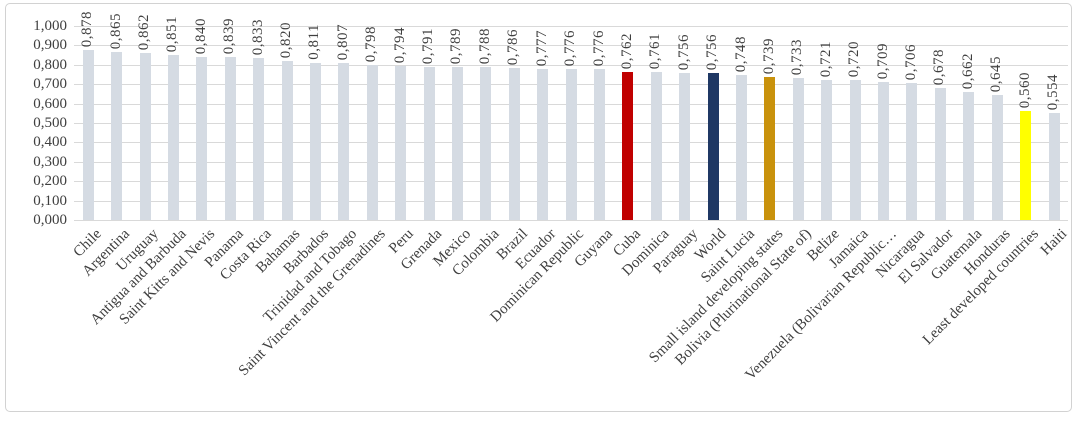 The height and width of the screenshot is (426, 1078). Describe the element at coordinates (200, 35) in the screenshot. I see `bar-value-label: 0,840` at that location.